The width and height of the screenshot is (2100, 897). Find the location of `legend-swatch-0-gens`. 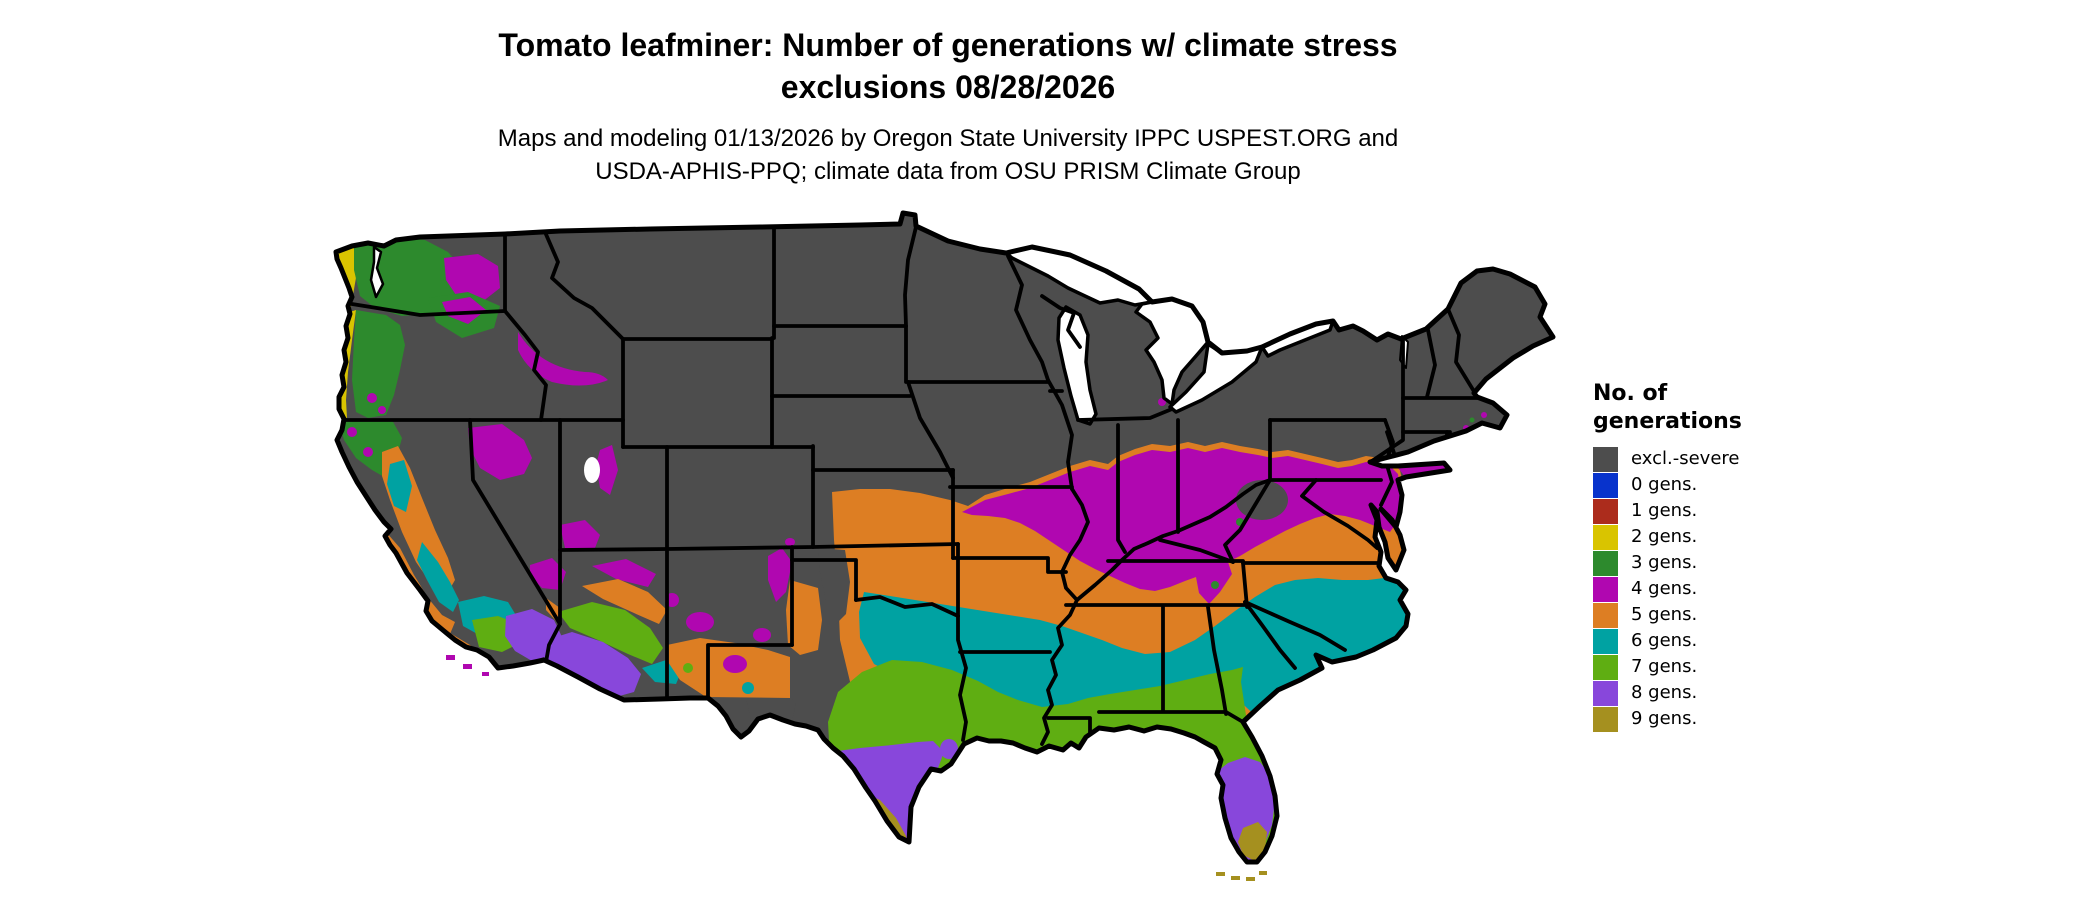

legend-swatch-0-gens is located at coordinates (1605, 485).